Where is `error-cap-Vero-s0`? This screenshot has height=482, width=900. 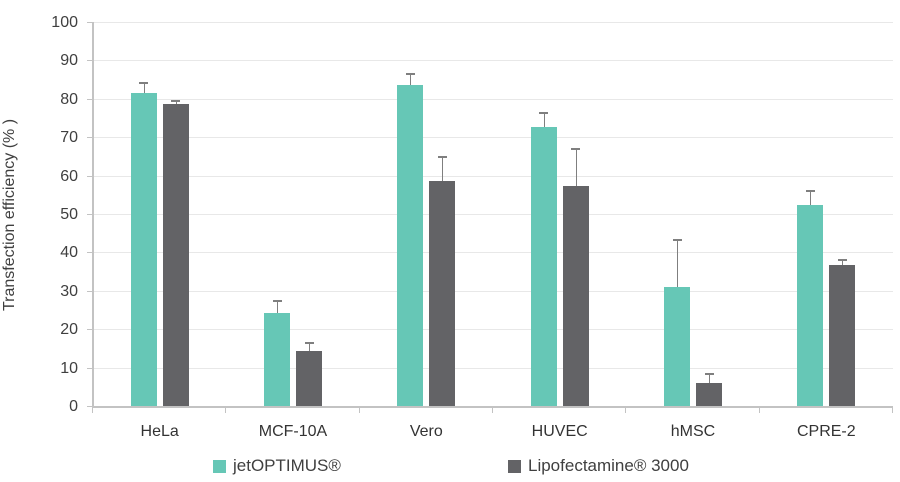 error-cap-Vero-s0 is located at coordinates (410, 73).